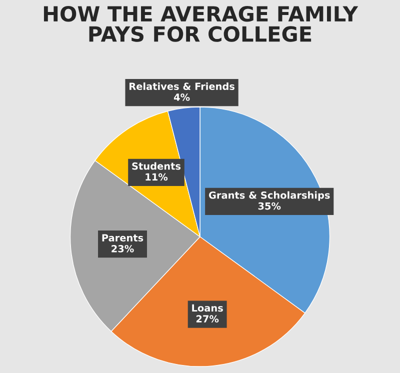 This screenshot has width=400, height=373. Describe the element at coordinates (182, 97) in the screenshot. I see `data-label: 4%` at that location.